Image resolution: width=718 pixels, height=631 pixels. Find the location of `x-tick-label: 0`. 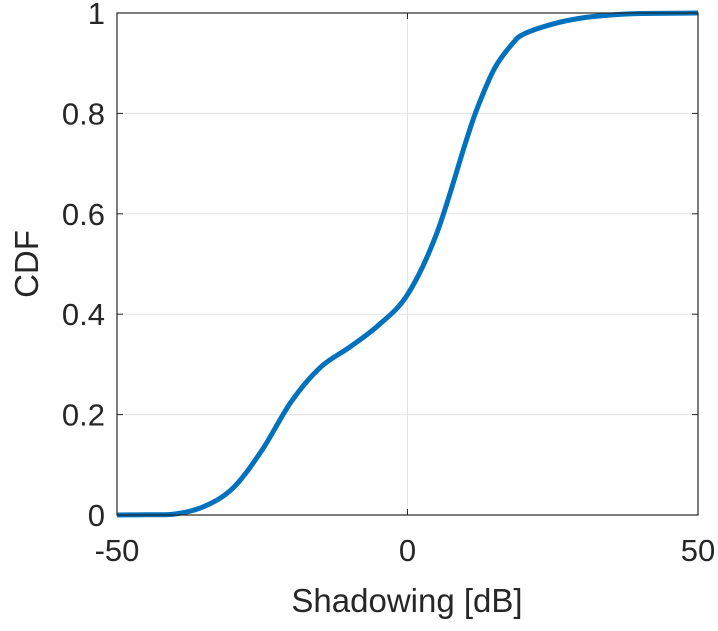

x-tick-label: 0 is located at coordinates (407, 550).